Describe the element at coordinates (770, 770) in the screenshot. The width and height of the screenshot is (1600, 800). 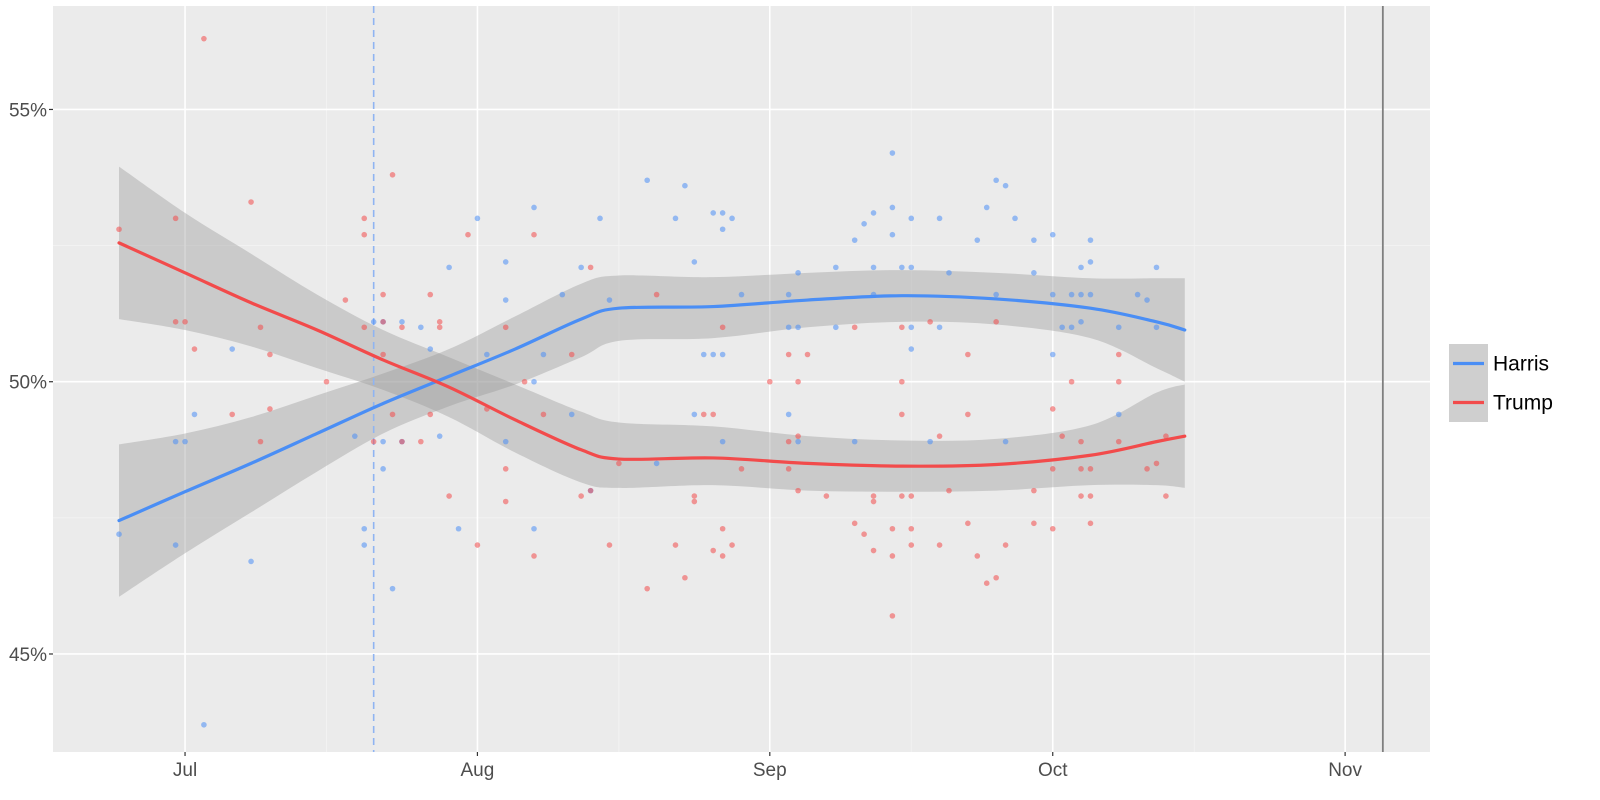
I see `x-tick-label: Sep` at that location.